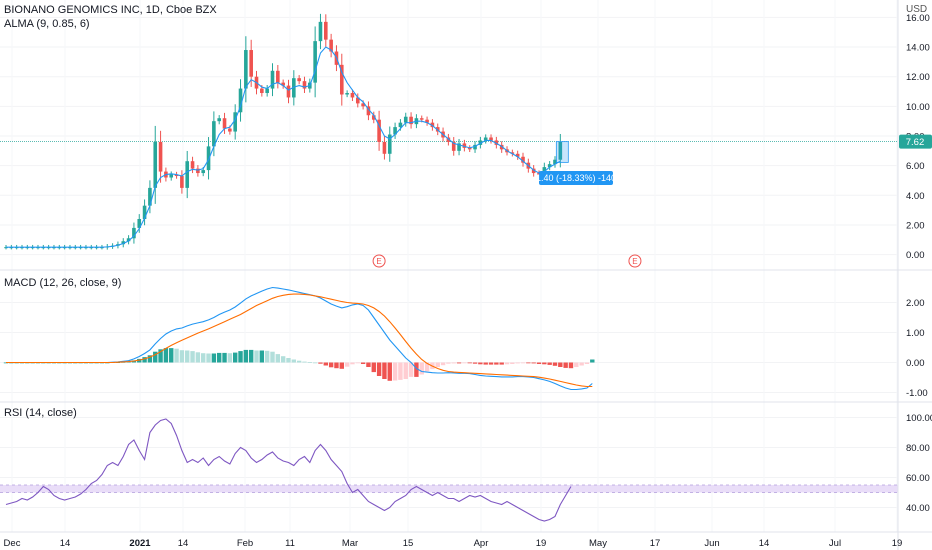 This screenshot has height=550, width=932. I want to click on rsi-tick-label: 40.00, so click(918, 508).